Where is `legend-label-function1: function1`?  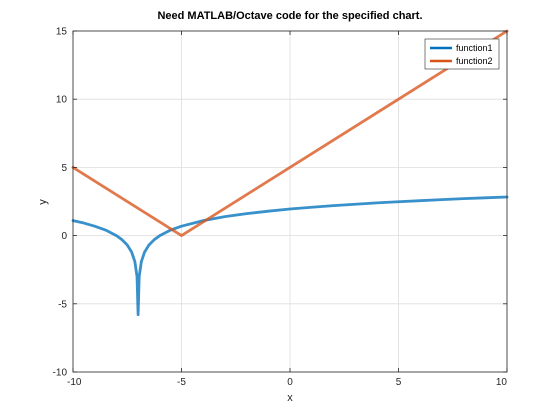 legend-label-function1: function1 is located at coordinates (474, 48).